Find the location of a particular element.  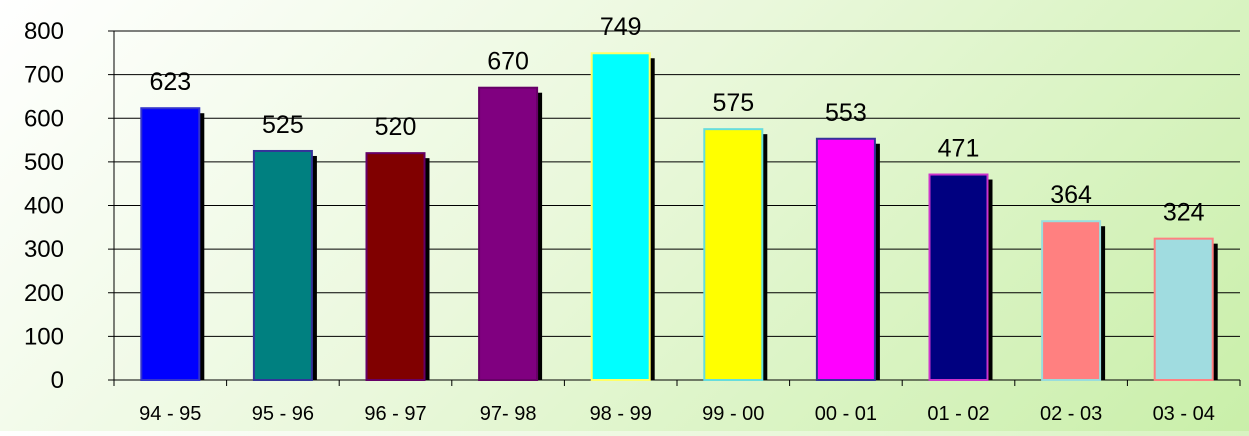

x-tick-label: 99 - 00 is located at coordinates (733, 414).